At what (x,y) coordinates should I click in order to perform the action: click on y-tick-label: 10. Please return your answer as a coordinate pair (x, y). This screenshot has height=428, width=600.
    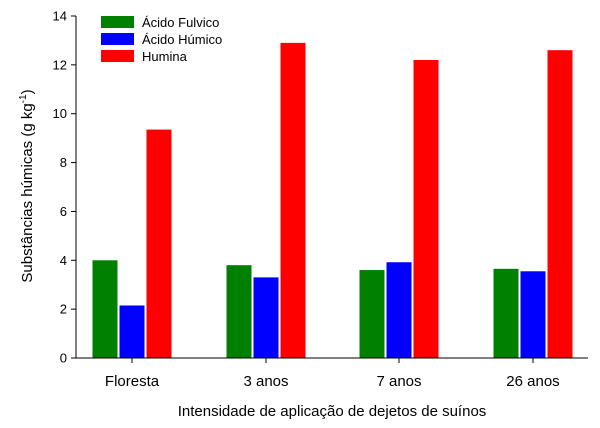
    Looking at the image, I should click on (60, 113).